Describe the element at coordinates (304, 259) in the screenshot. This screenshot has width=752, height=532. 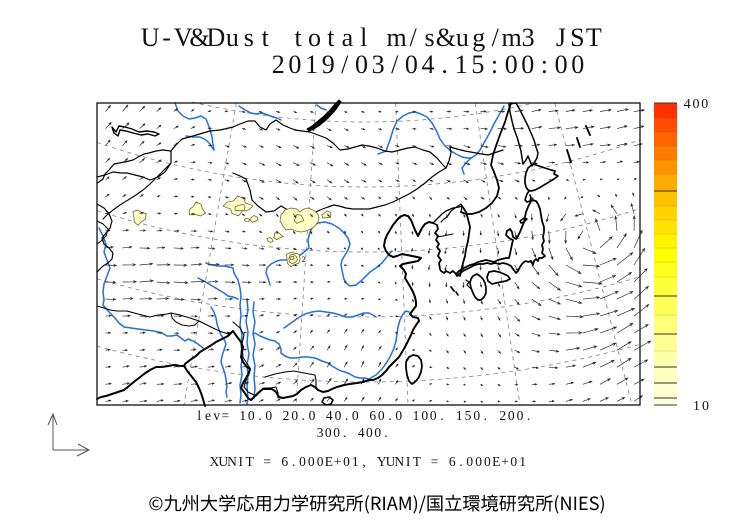
I see `svg-text: 2` at that location.